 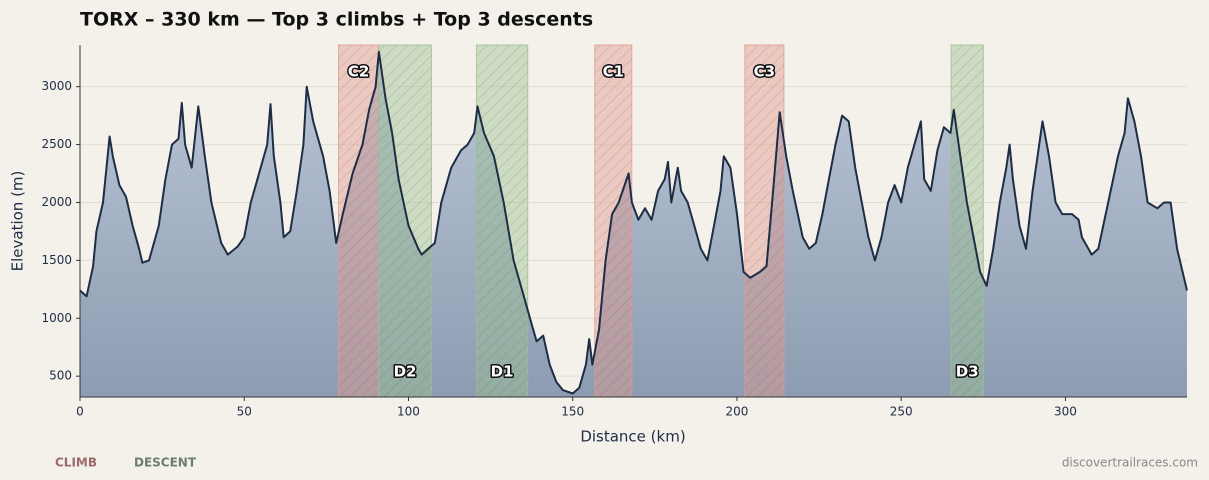 What do you see at coordinates (764, 72) in the screenshot?
I see `band-label: C3` at bounding box center [764, 72].